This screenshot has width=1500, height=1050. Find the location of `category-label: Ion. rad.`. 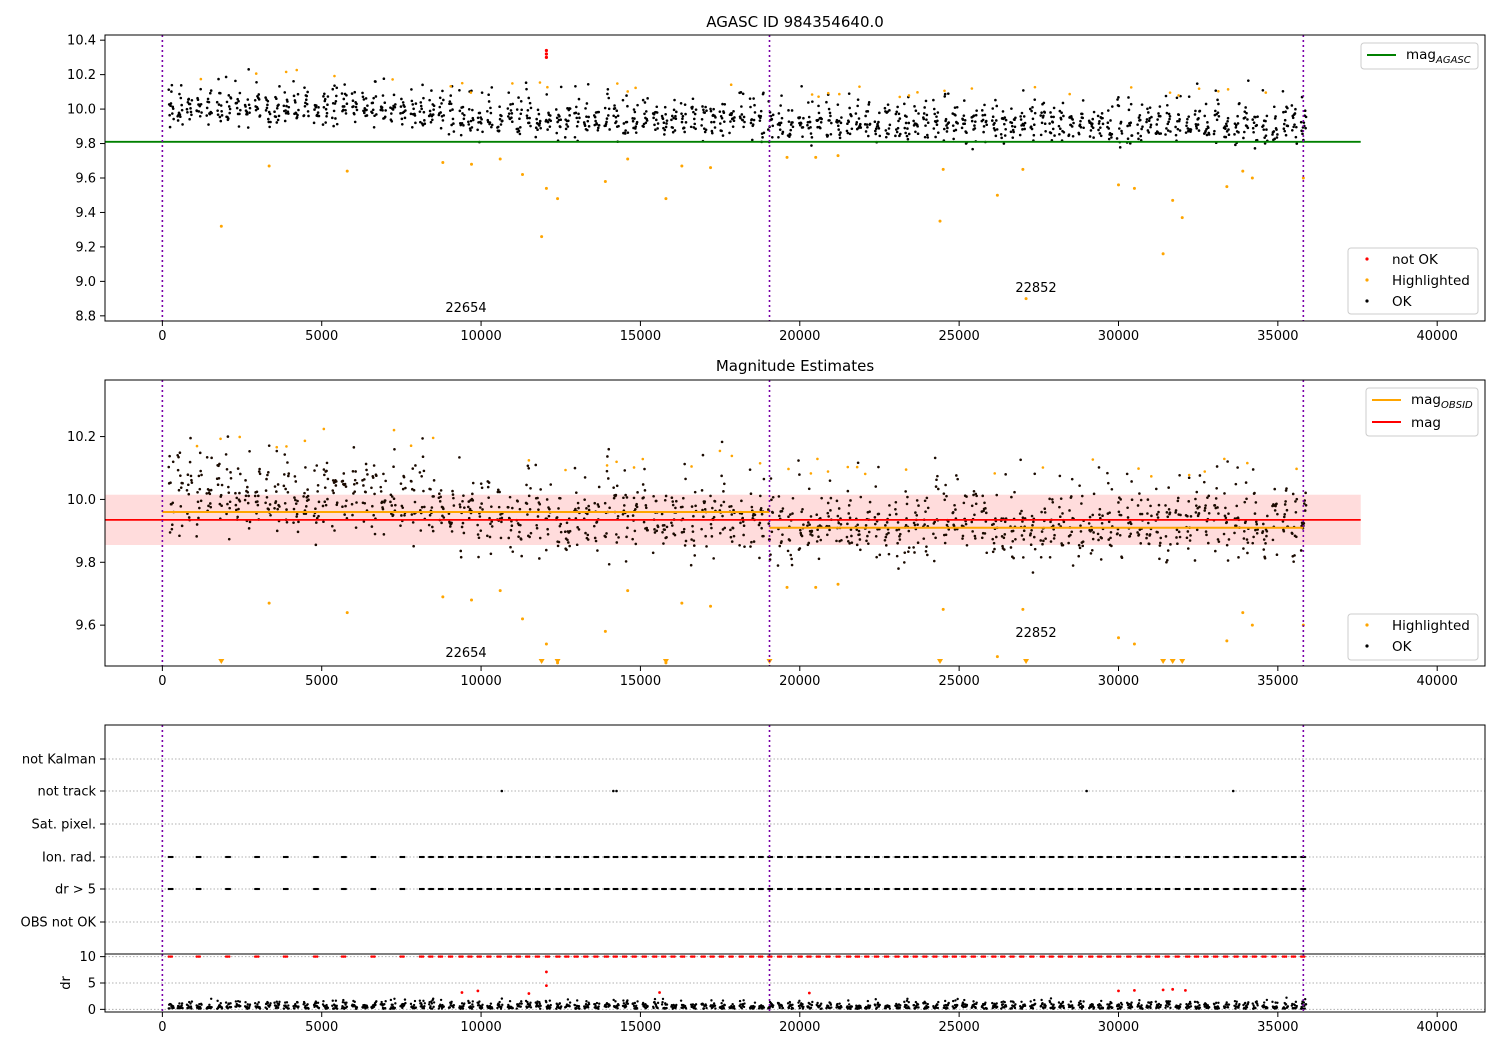

category-label: Ion. rad. is located at coordinates (69, 858).